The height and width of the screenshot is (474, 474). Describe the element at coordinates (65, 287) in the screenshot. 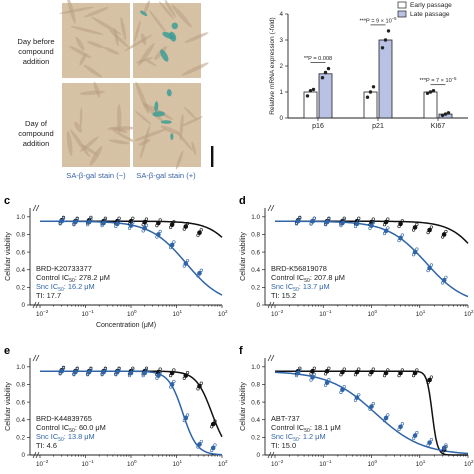

I see `snc-ic50: Snc IC50: 16.2 μM` at that location.